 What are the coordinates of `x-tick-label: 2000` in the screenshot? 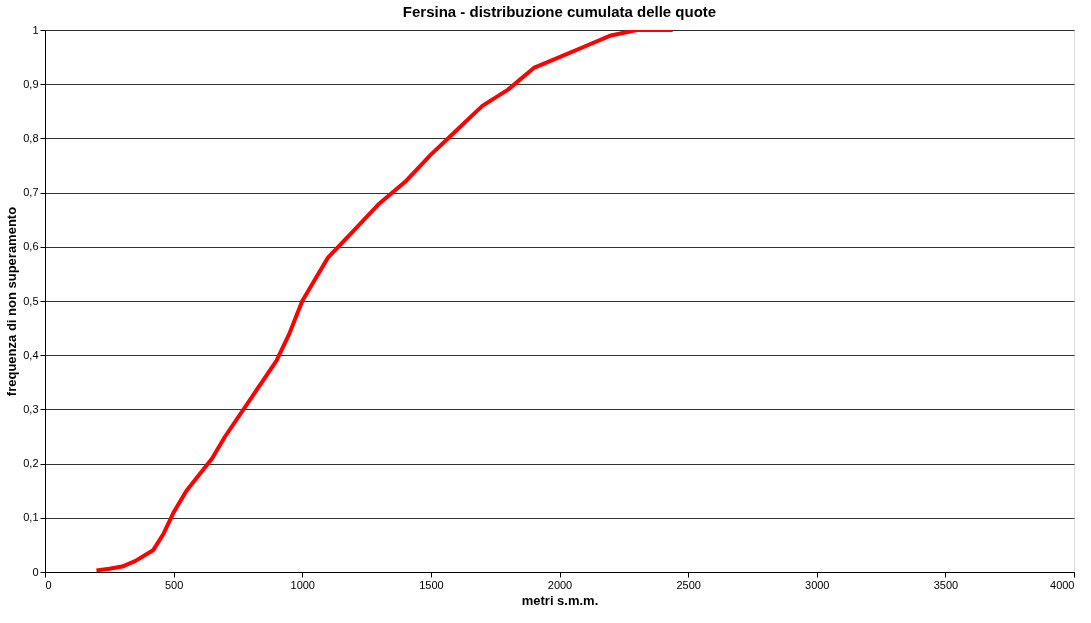 It's located at (560, 584).